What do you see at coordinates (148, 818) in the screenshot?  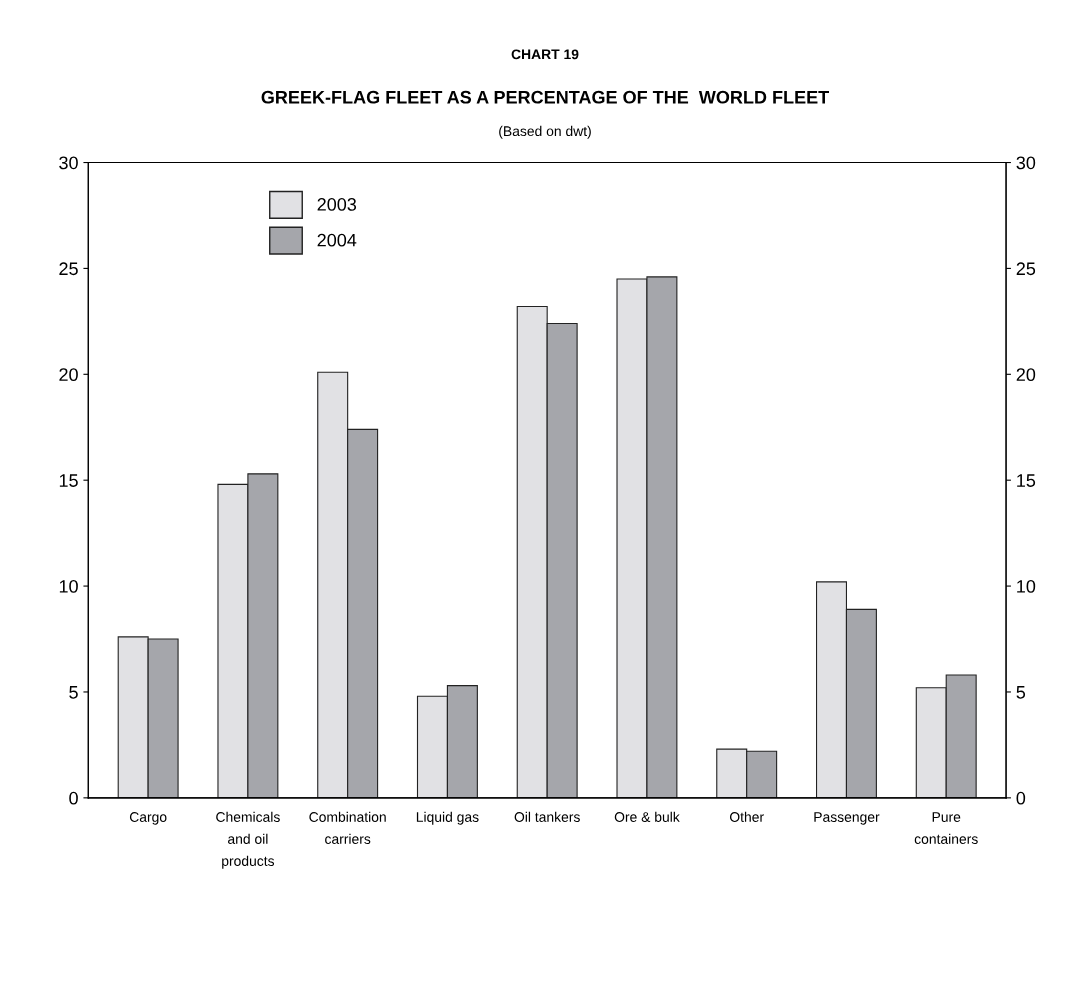 I see `x-tick-label: Cargo` at bounding box center [148, 818].